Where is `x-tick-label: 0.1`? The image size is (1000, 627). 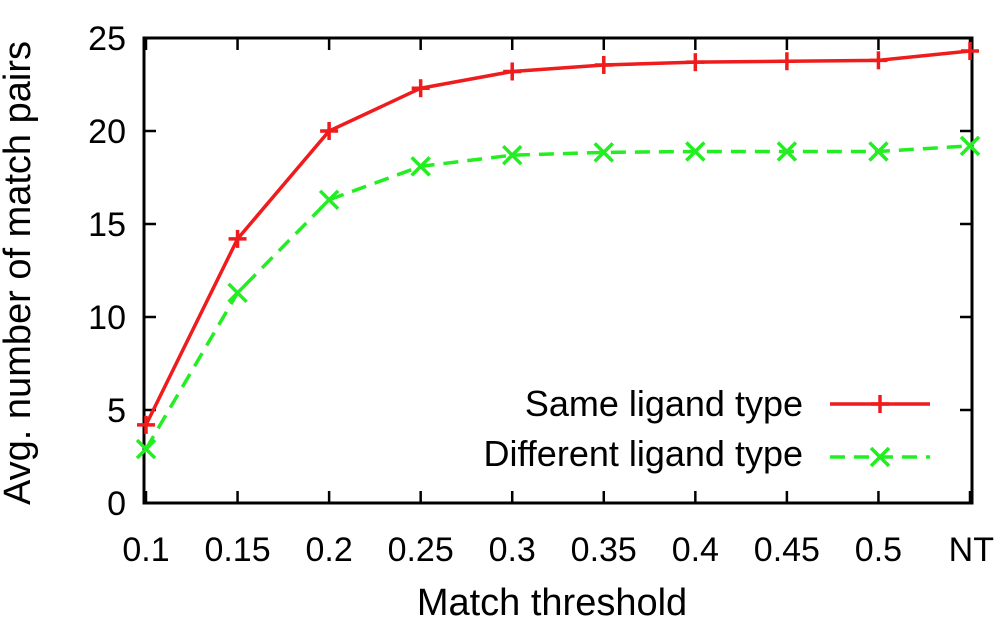
x-tick-label: 0.1 is located at coordinates (145, 550).